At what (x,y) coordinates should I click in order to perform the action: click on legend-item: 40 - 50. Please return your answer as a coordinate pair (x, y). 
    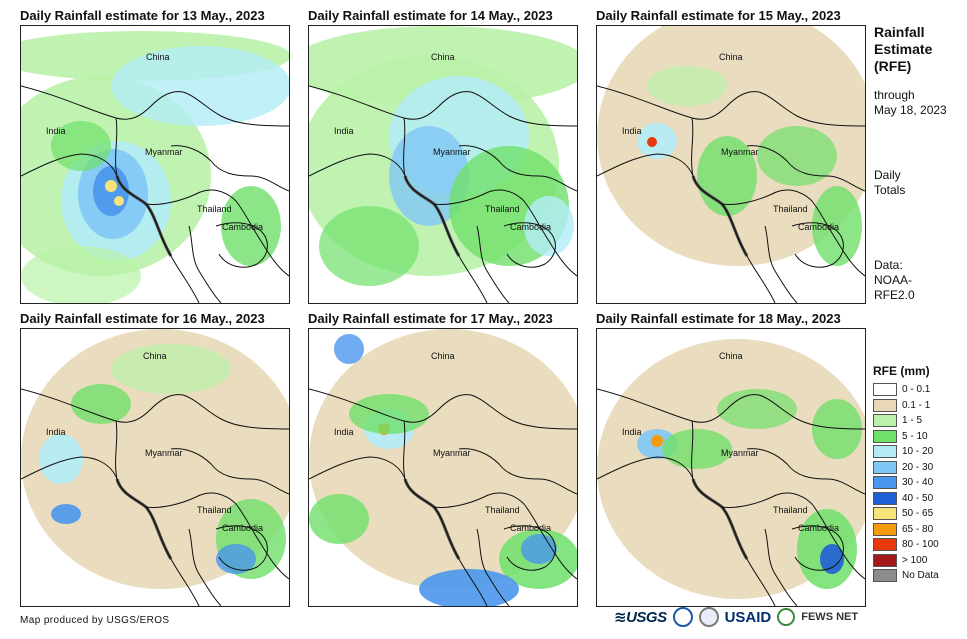
    Looking at the image, I should click on (903, 498).